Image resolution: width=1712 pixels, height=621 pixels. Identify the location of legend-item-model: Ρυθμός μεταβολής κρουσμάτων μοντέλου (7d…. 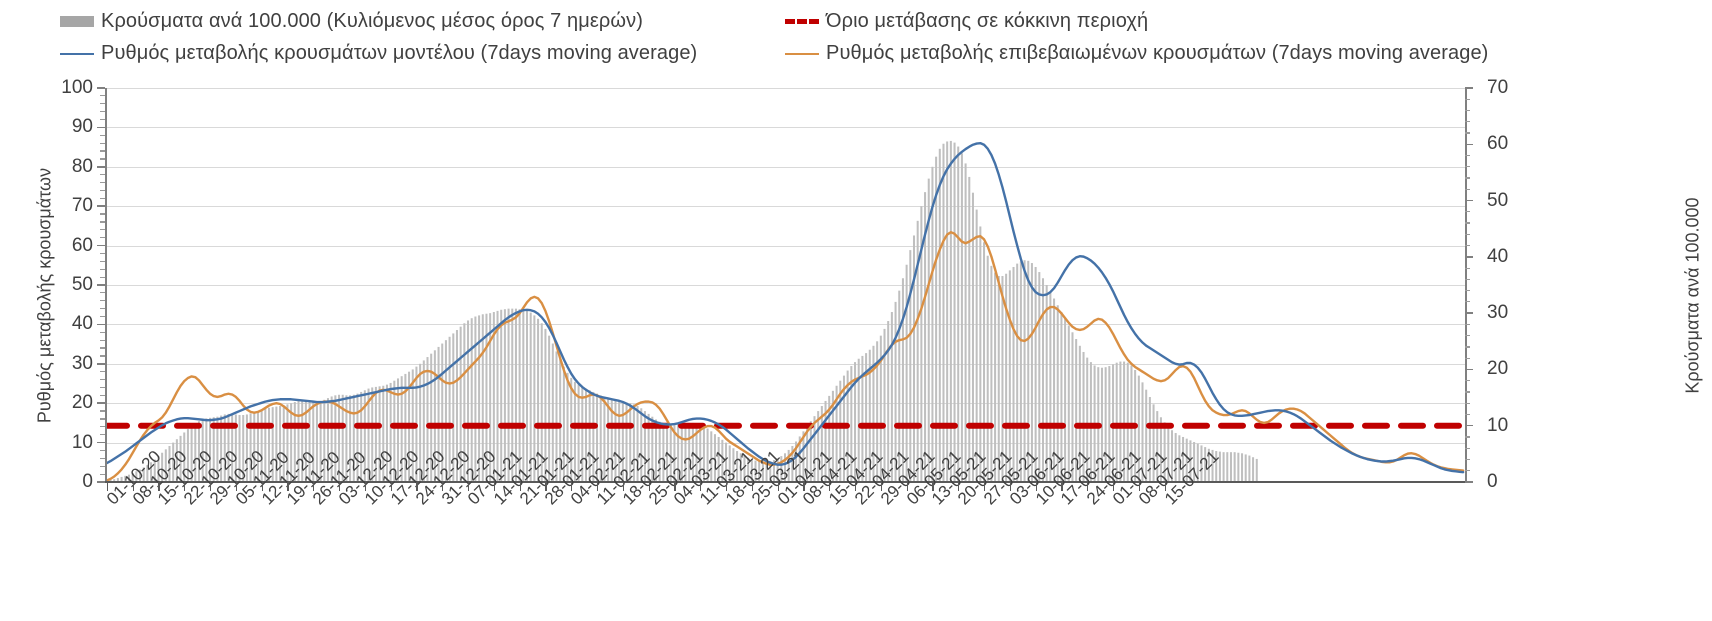
(378, 53).